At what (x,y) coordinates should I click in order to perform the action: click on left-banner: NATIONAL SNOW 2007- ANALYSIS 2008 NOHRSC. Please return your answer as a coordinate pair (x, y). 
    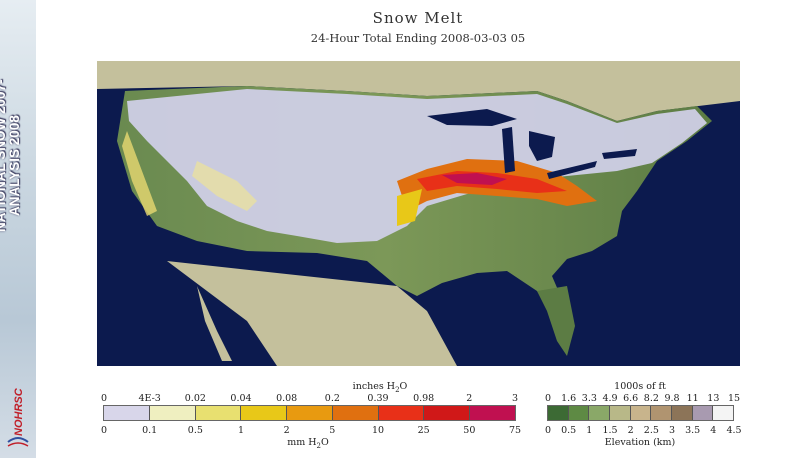
    Looking at the image, I should click on (18, 229).